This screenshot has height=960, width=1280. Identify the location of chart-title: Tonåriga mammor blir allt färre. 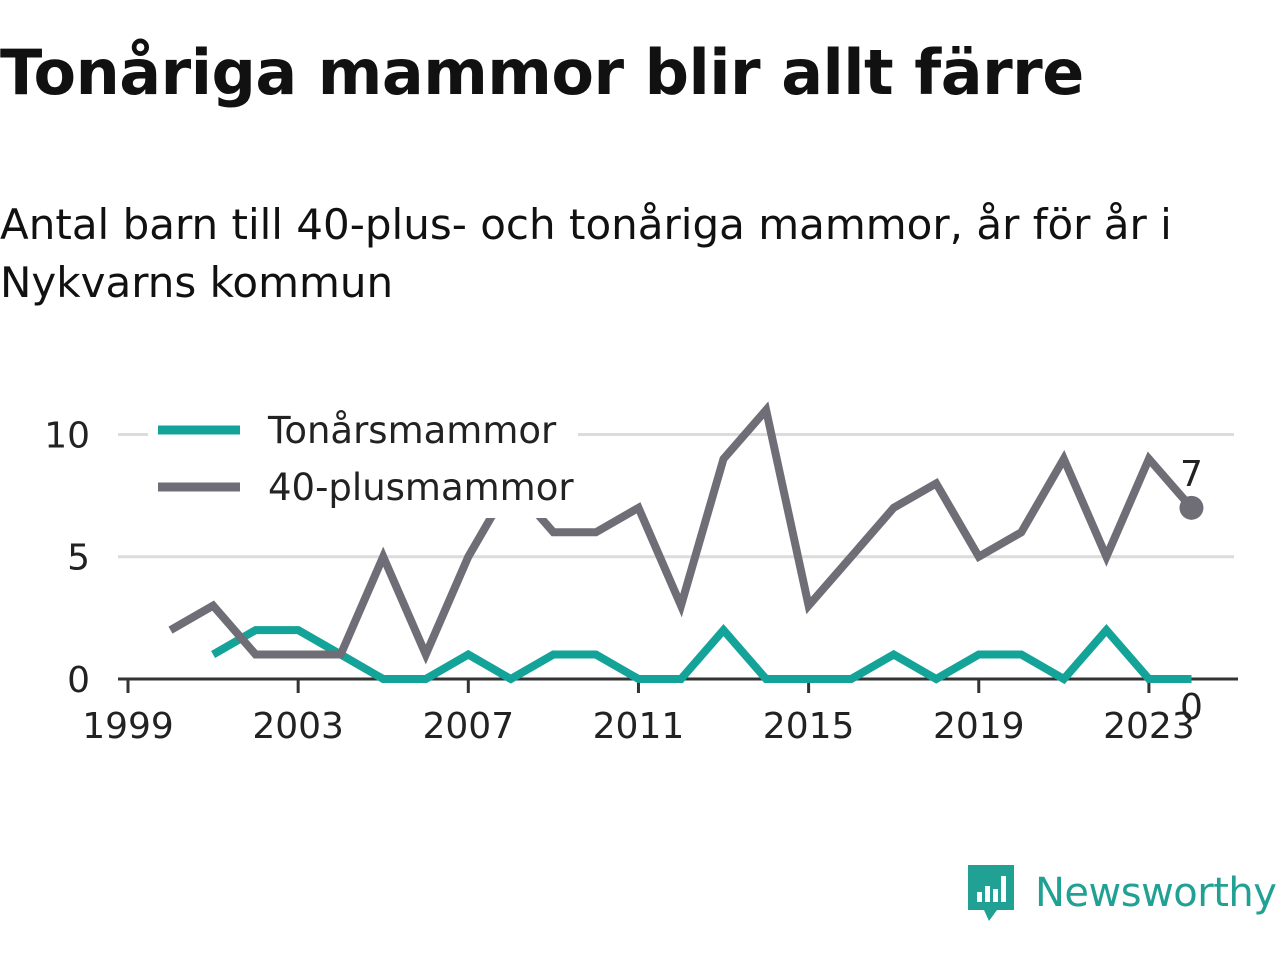
(542, 72).